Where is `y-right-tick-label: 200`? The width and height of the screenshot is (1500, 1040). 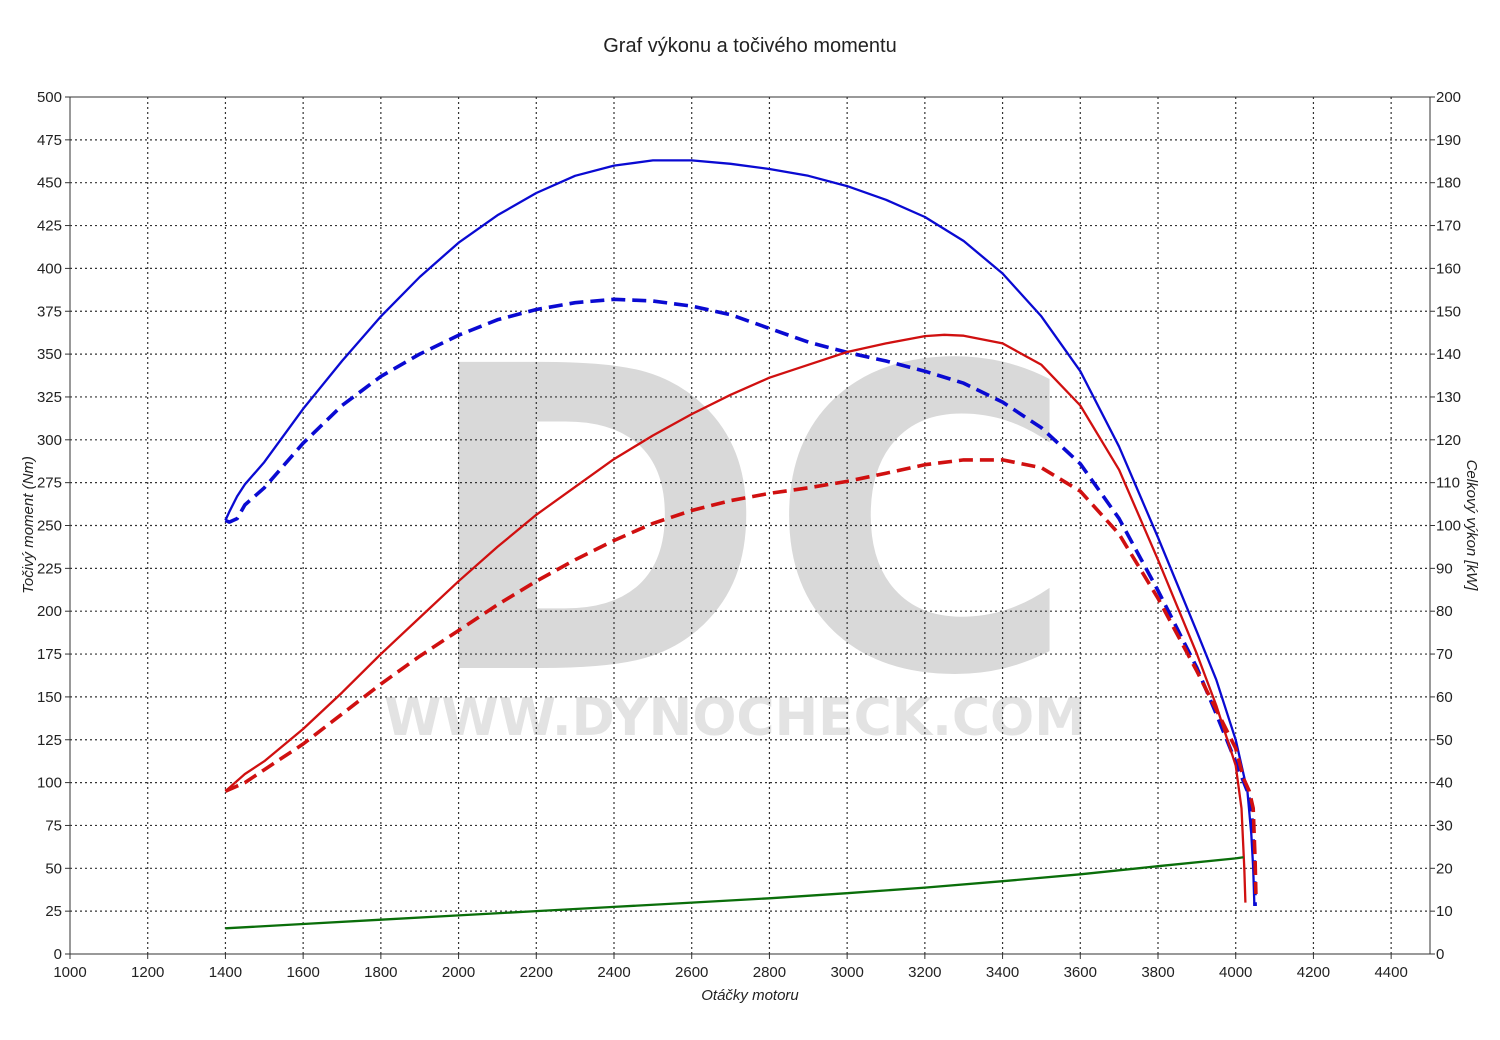
y-right-tick-label: 200 is located at coordinates (1448, 97).